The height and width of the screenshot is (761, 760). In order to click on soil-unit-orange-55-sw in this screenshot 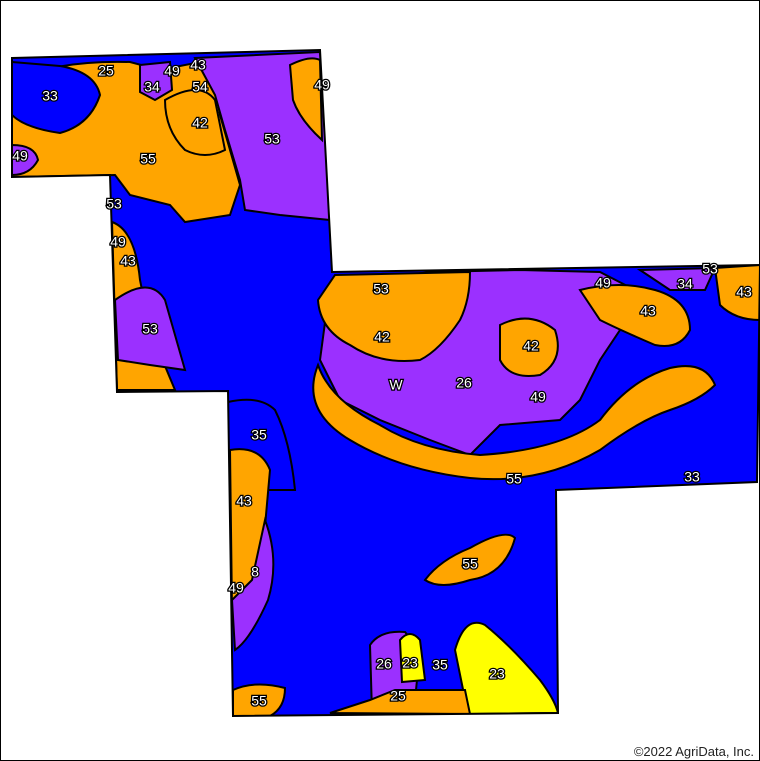, I will do `click(259, 699)`.